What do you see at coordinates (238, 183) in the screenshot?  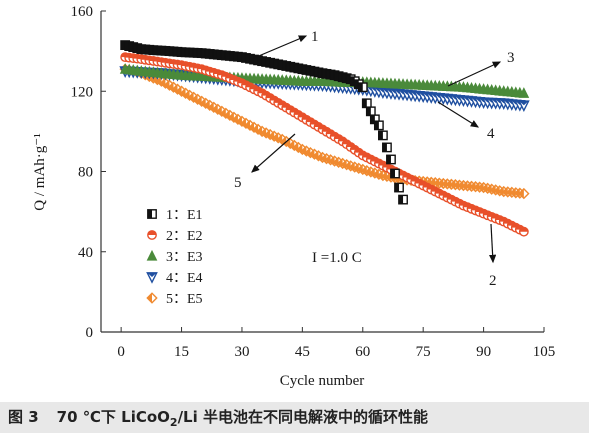 I see `annotation-label-5: 5` at bounding box center [238, 183].